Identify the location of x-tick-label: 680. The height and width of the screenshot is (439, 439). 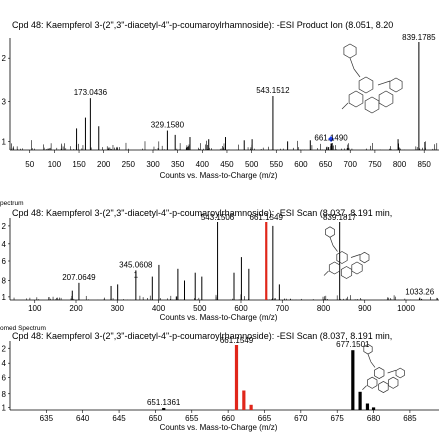
(374, 418).